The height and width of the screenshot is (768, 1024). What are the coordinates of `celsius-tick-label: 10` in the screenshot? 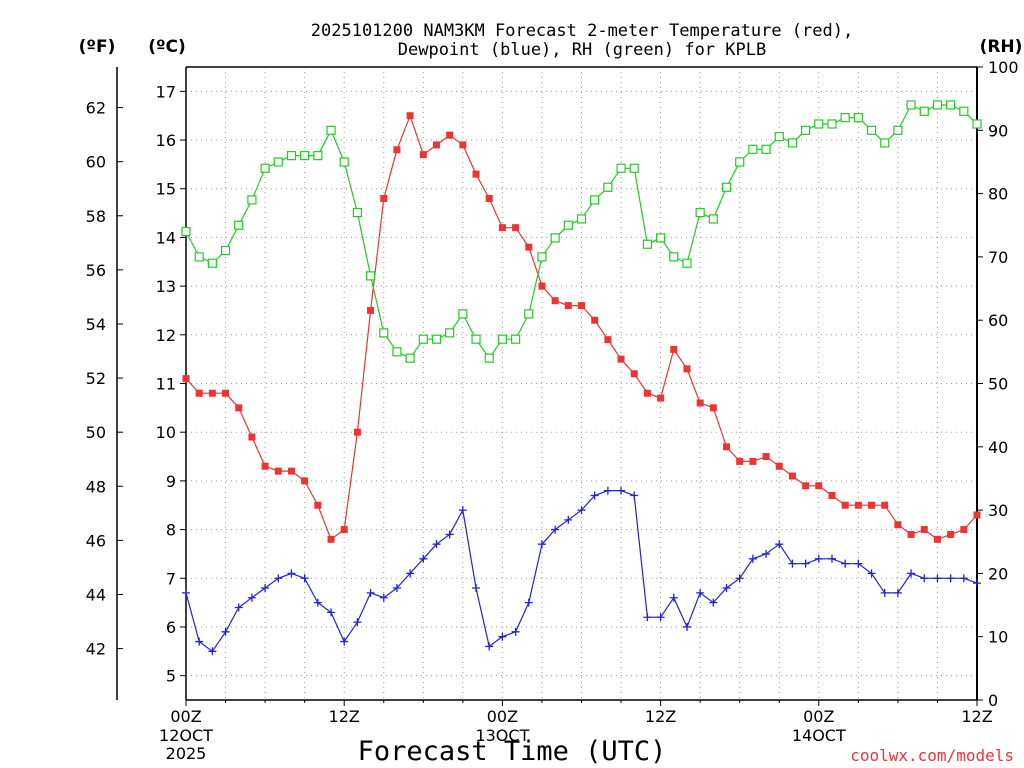 It's located at (166, 432).